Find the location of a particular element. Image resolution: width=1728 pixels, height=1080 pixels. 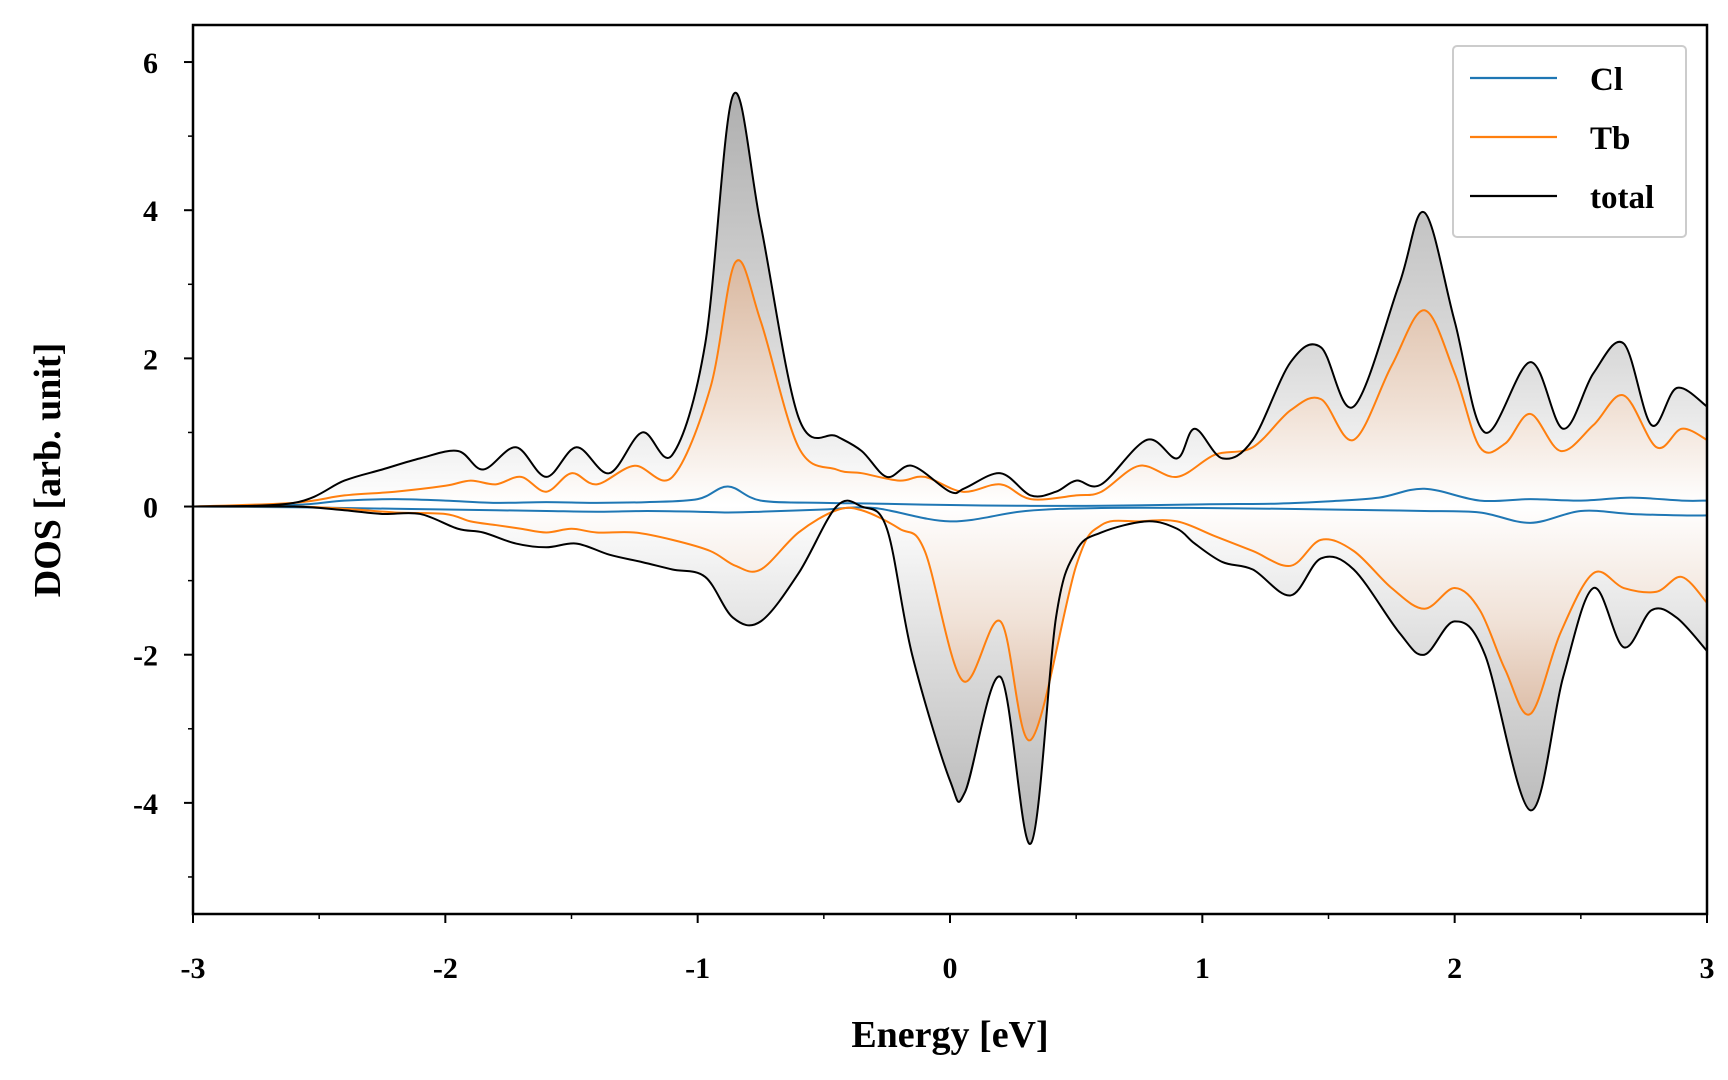

x-tick-label: -2 is located at coordinates (445, 968).